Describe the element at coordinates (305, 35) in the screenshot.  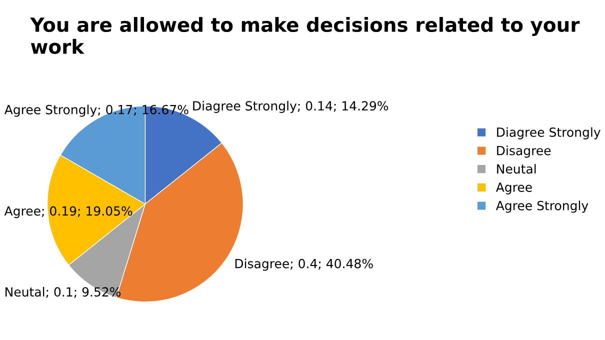
I see `chart-title: You are allowed to make decisions related to your work` at that location.